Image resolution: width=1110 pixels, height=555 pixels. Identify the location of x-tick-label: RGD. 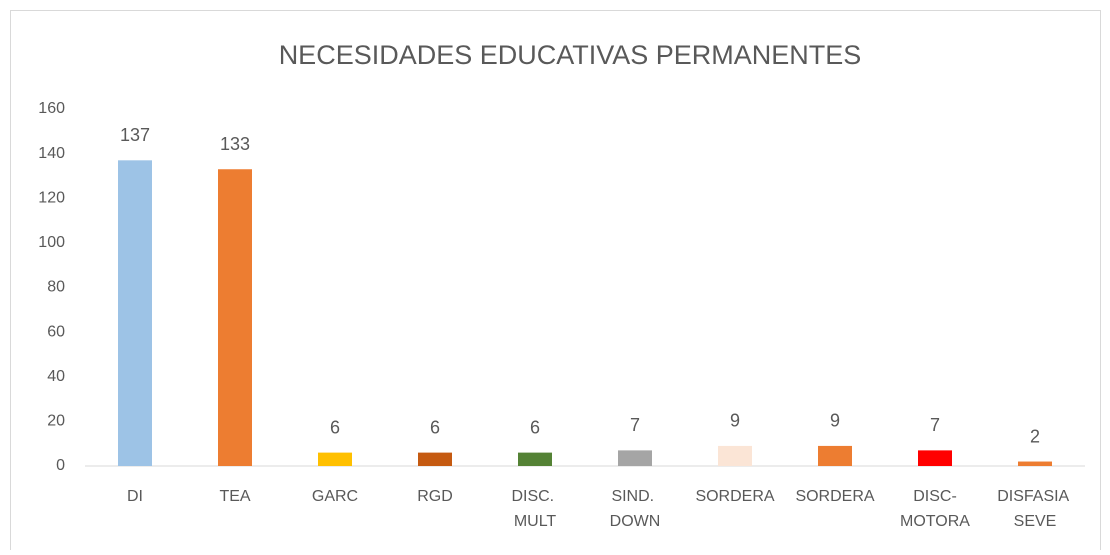
(435, 496).